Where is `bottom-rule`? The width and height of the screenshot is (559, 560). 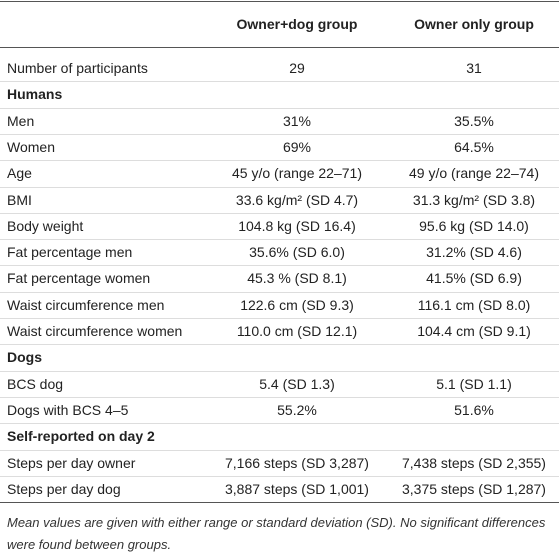 bottom-rule is located at coordinates (279, 502).